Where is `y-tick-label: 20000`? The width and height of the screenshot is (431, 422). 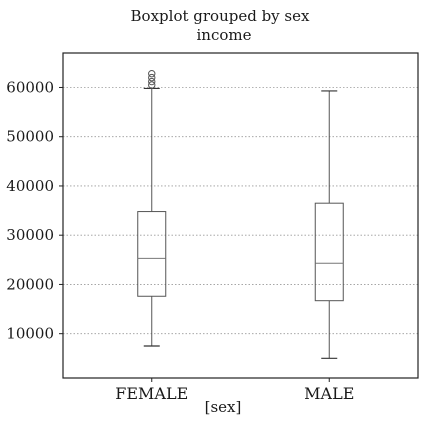 y-tick-label: 20000 is located at coordinates (30, 284).